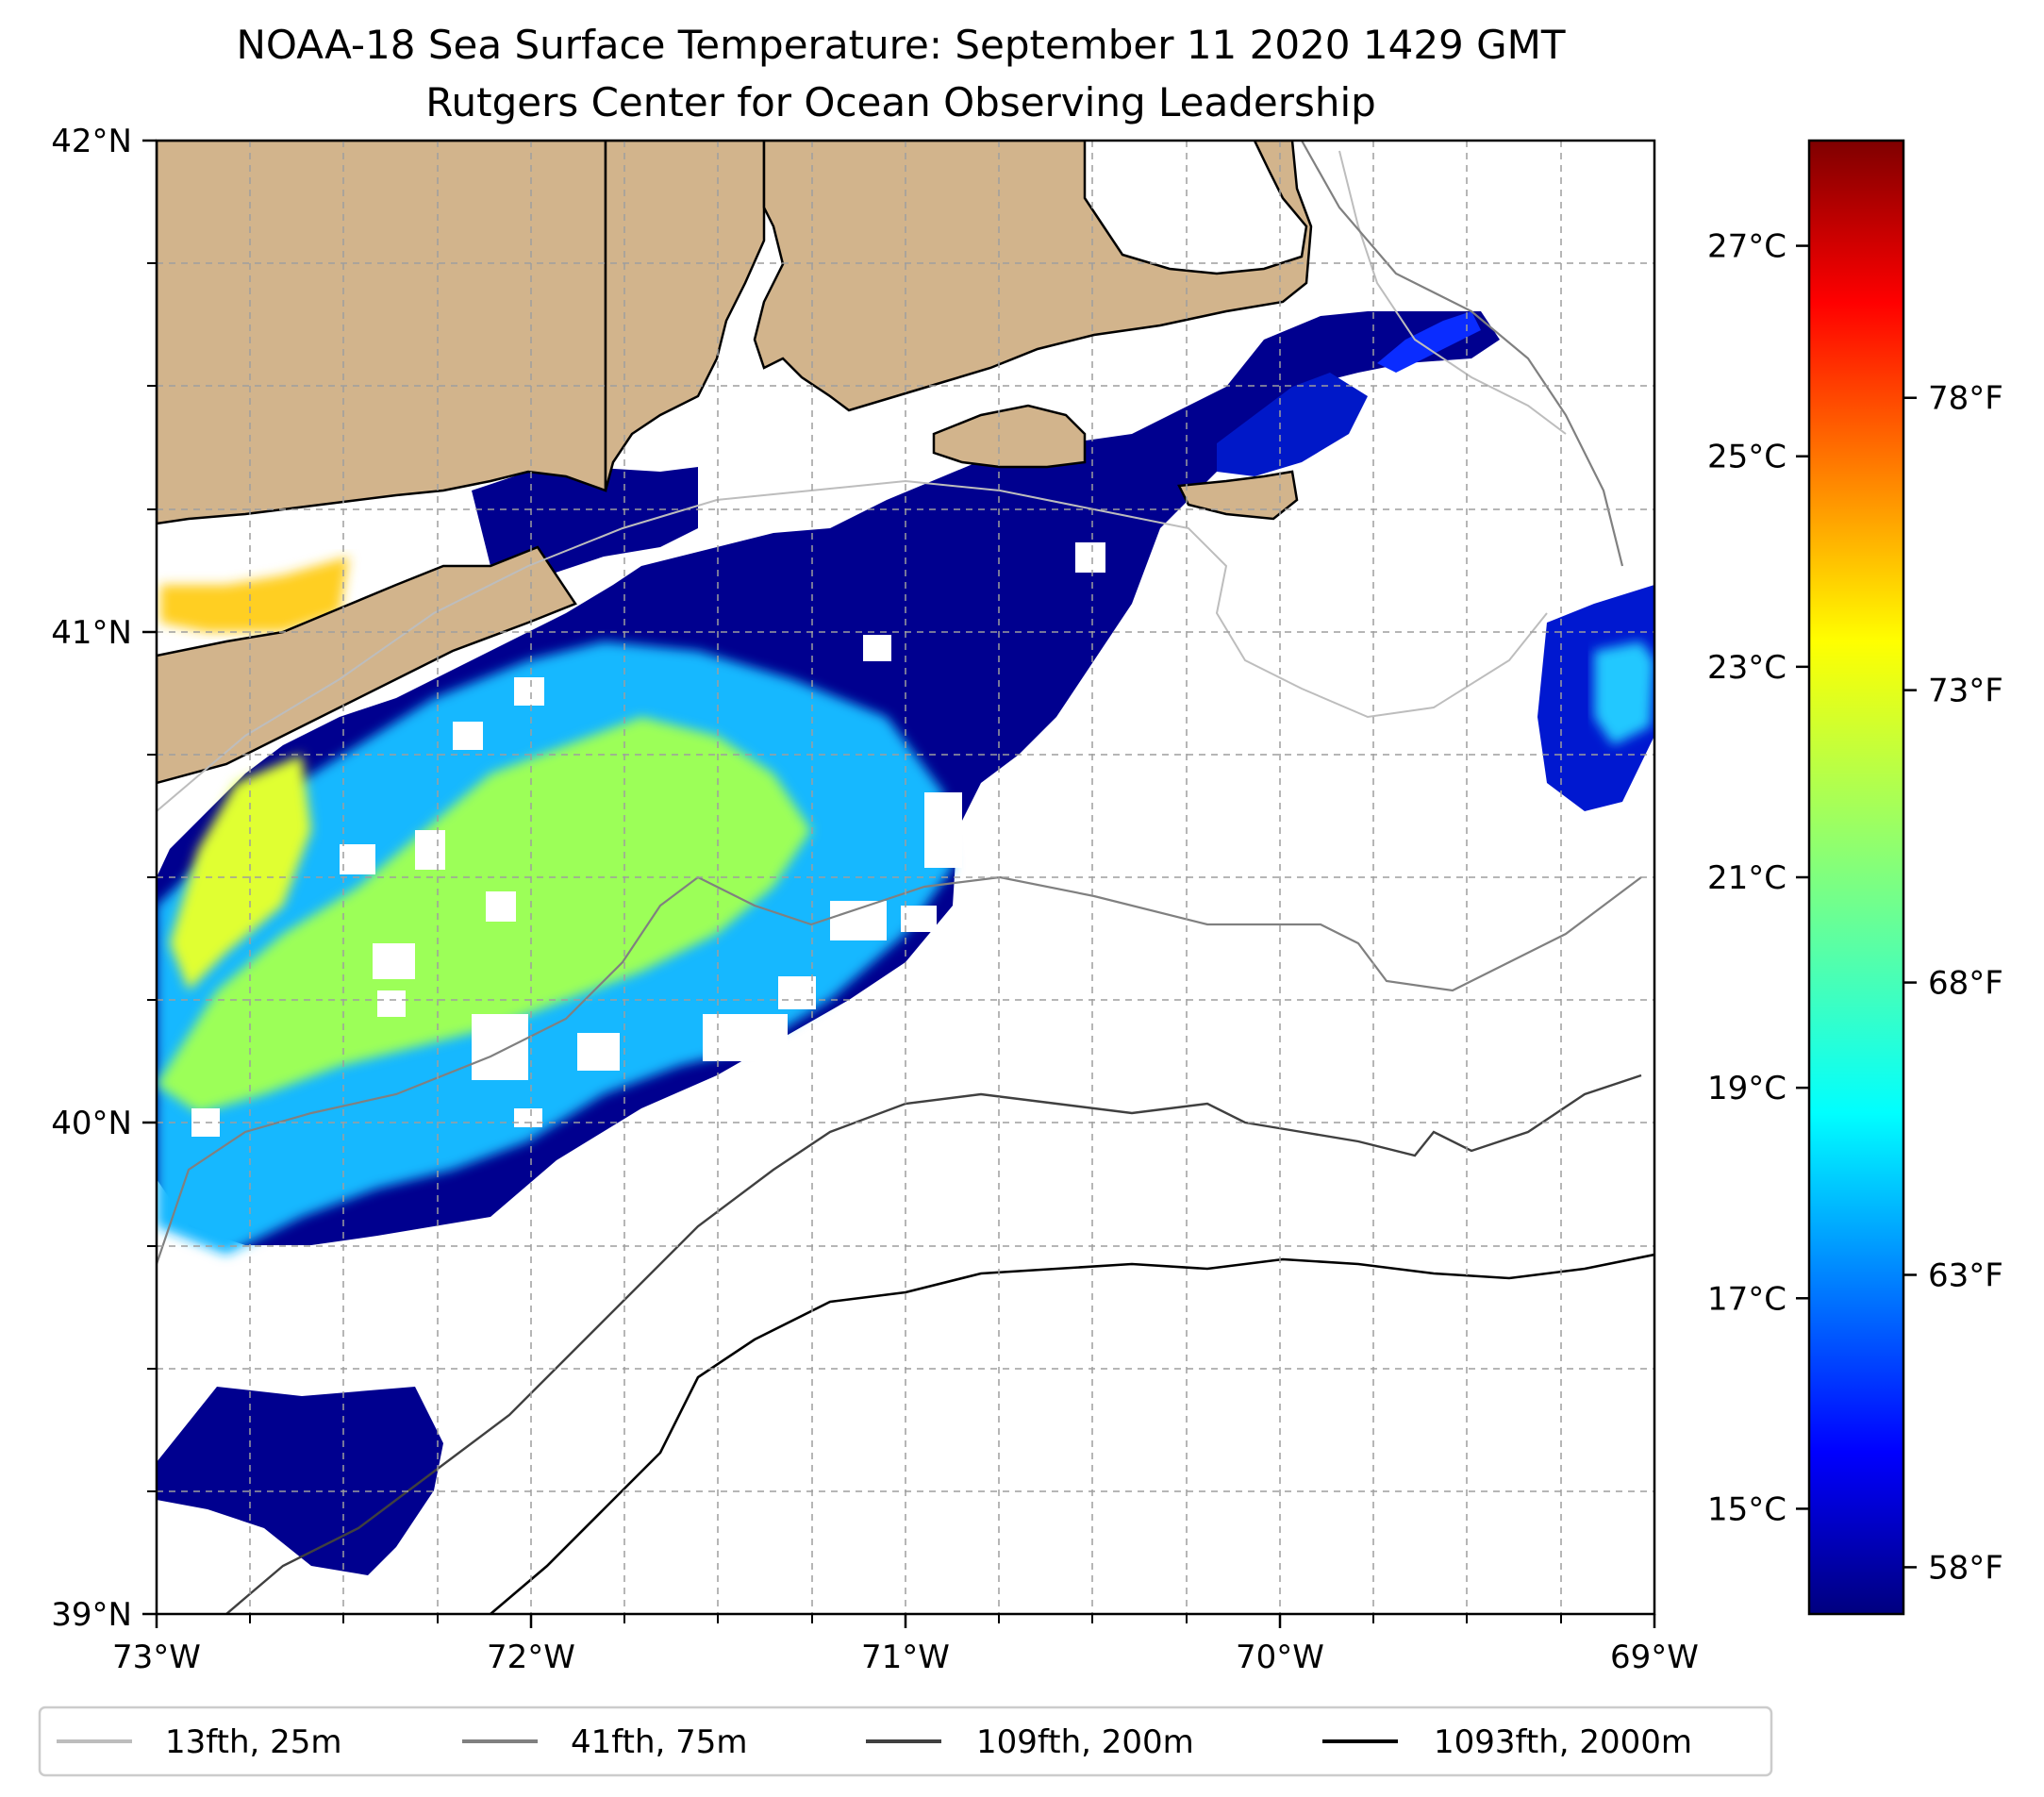 This screenshot has height=1797, width=2044. What do you see at coordinates (92, 1123) in the screenshot?
I see `y-tick-label: 40°N` at bounding box center [92, 1123].